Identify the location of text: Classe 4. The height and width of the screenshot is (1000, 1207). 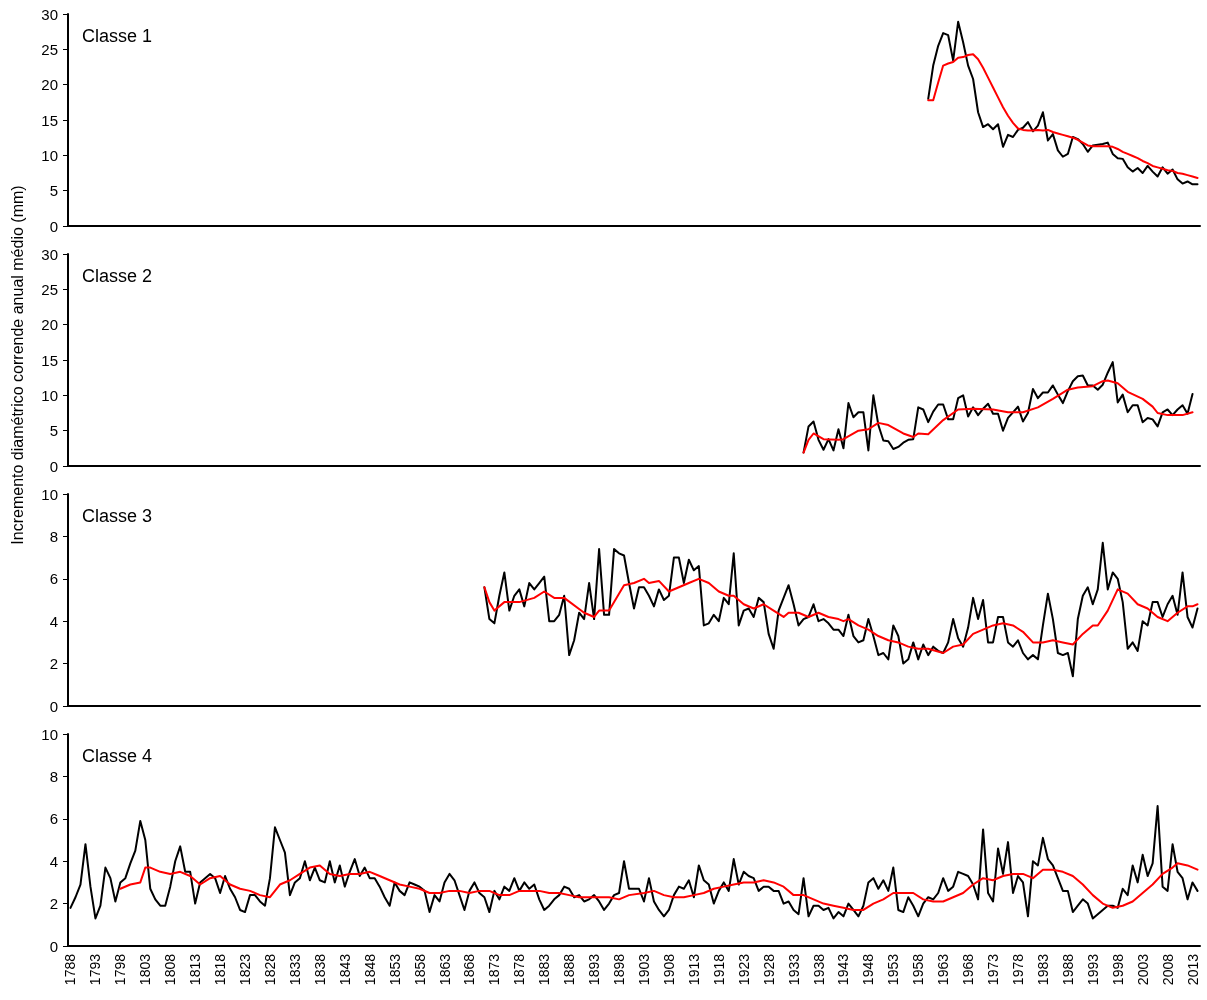
(117, 756).